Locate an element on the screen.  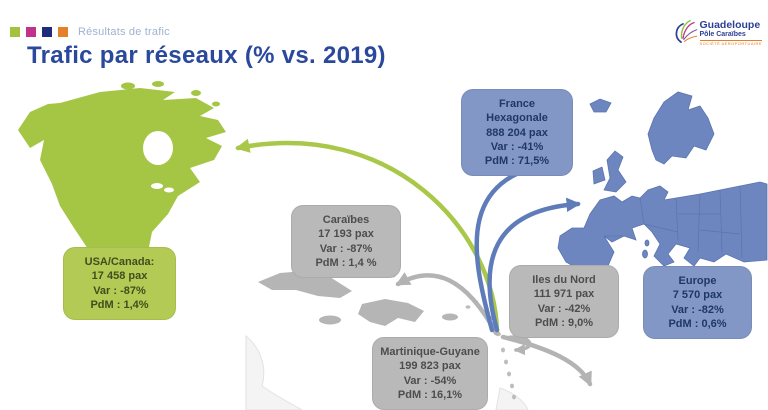
country-borders is located at coordinates (673, 222).